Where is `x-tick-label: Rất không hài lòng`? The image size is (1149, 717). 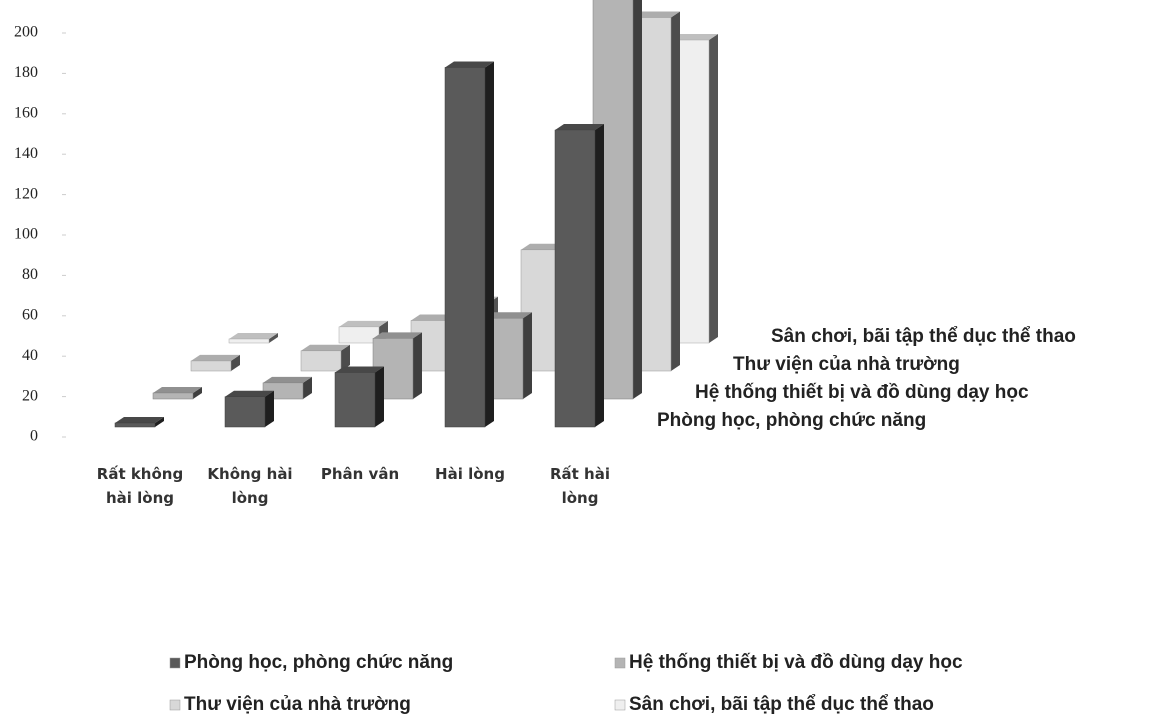
x-tick-label: Rất không hài lòng is located at coordinates (140, 486).